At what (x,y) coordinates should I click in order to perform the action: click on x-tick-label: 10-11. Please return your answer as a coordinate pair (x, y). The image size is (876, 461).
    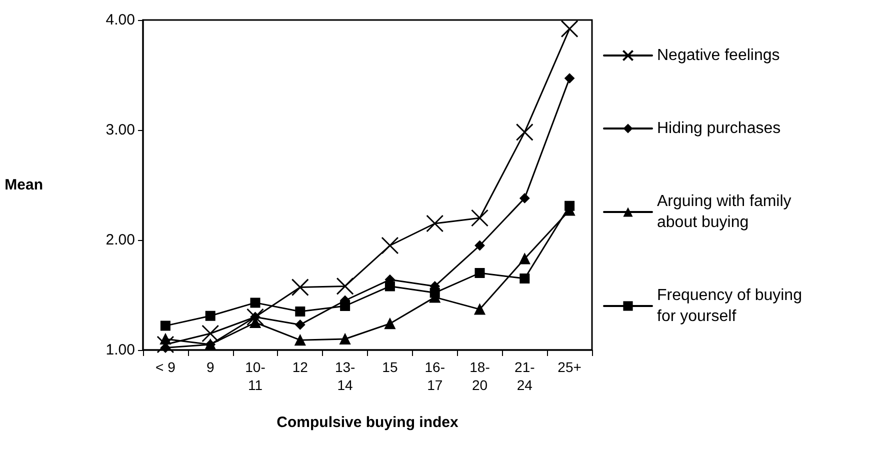
    Looking at the image, I should click on (255, 376).